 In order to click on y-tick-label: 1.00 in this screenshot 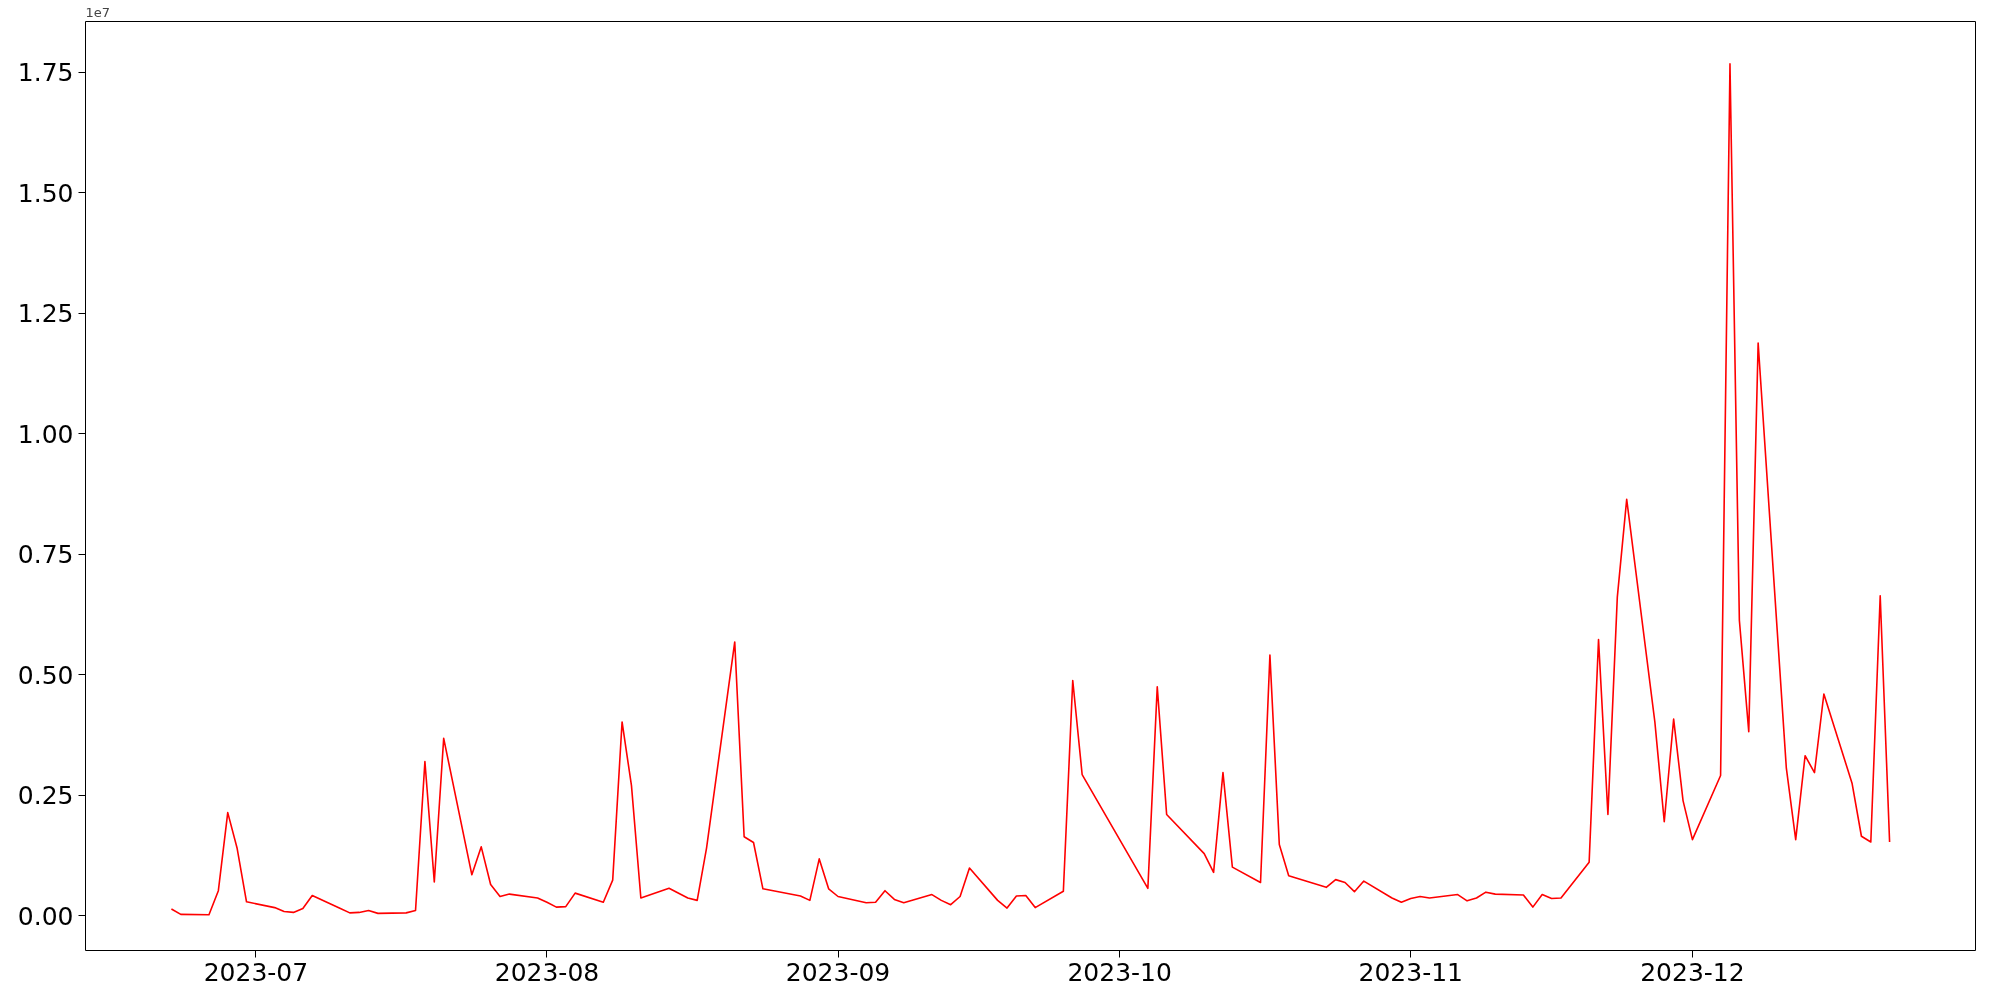, I will do `click(45, 434)`.